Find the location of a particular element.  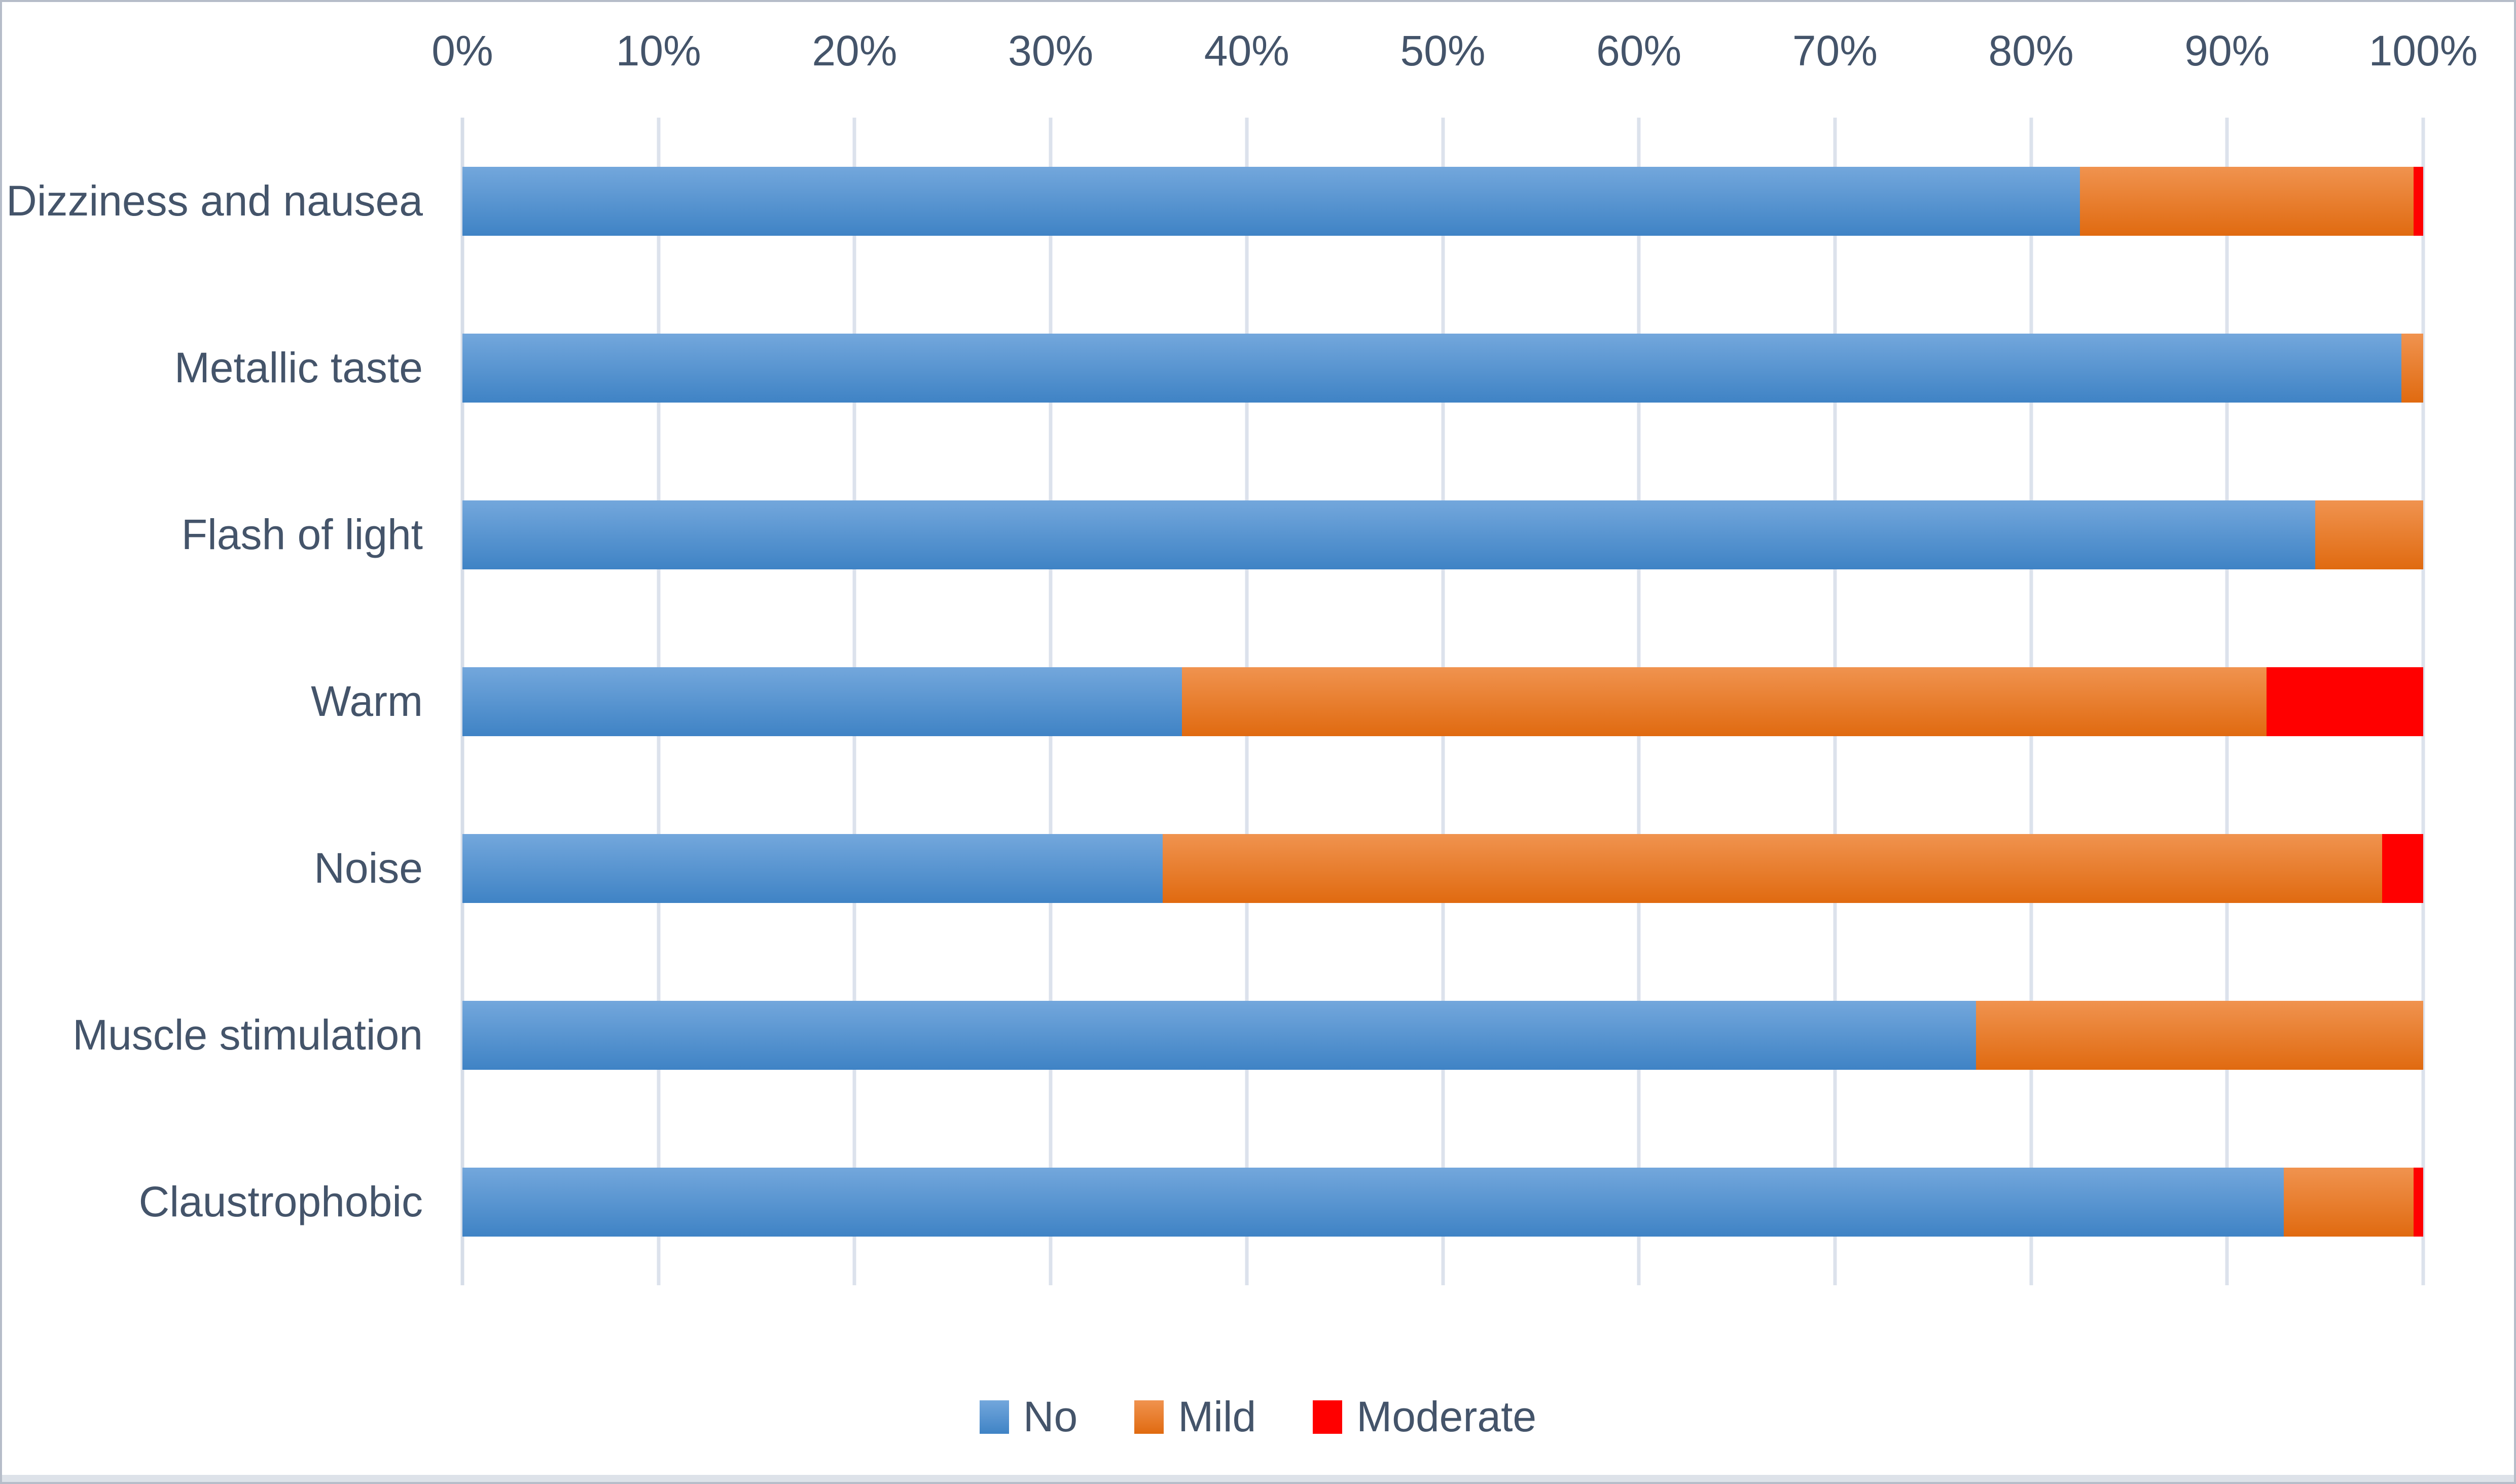

x-axis-tick-label: 0% is located at coordinates (463, 51).